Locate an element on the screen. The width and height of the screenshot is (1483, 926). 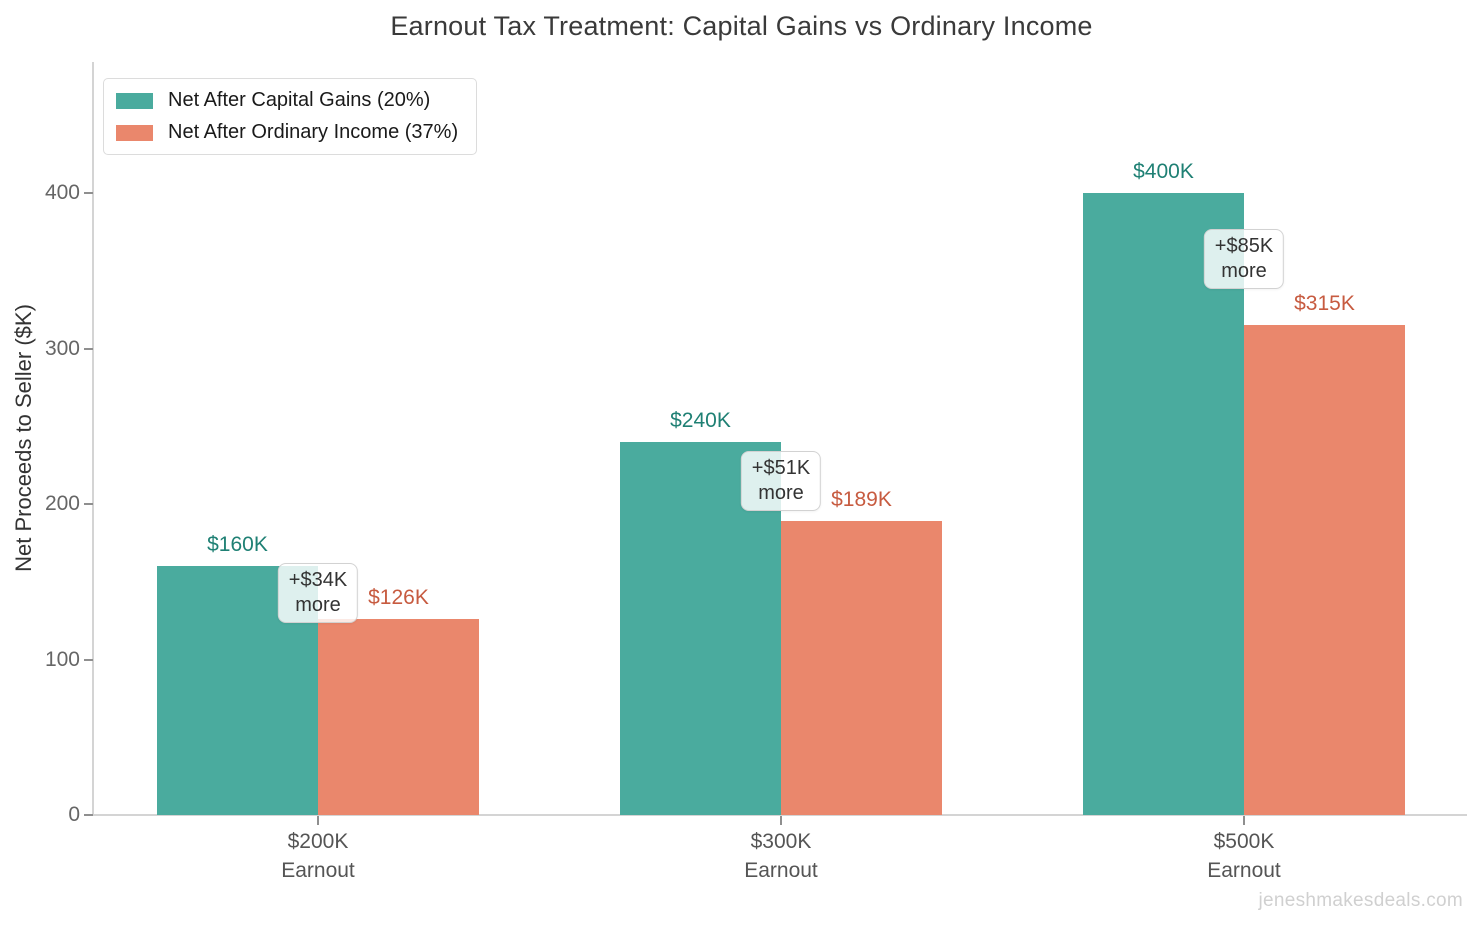
difference-annotation: +$51K more is located at coordinates (781, 481).